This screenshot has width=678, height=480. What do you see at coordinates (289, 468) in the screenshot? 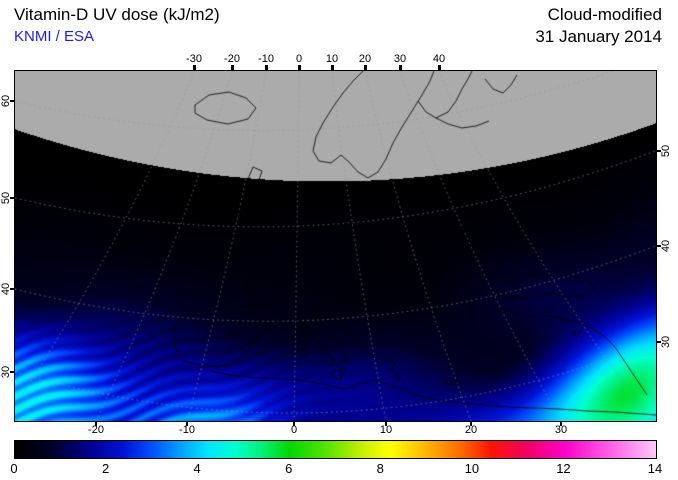
I see `colorbar-tick-label: 6` at bounding box center [289, 468].